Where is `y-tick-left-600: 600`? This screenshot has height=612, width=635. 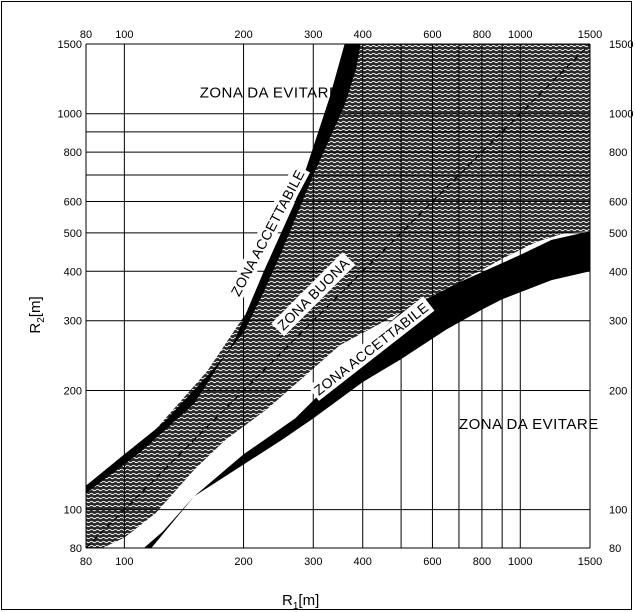
y-tick-left-600: 600 is located at coordinates (73, 203).